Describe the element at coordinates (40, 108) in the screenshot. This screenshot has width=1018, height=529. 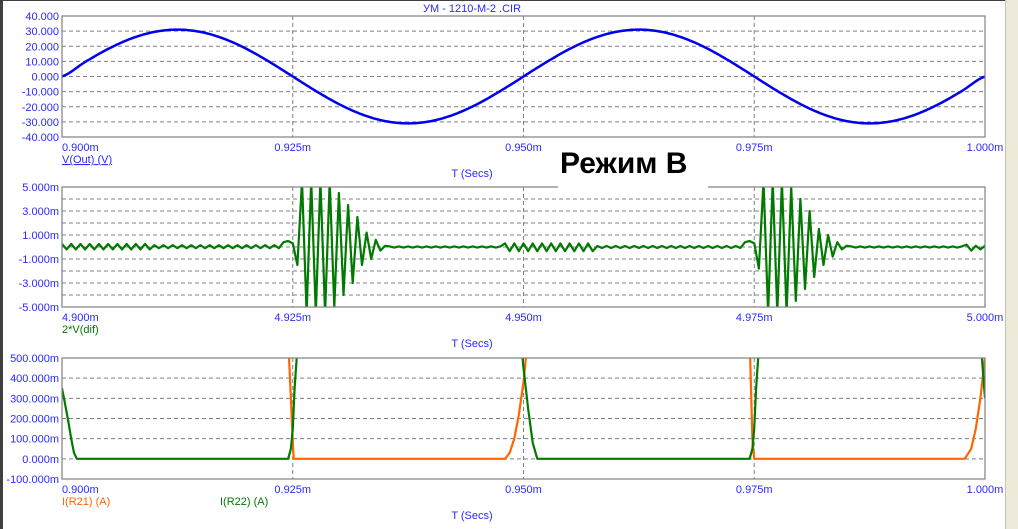
I see `y-tick-label: -20.000` at that location.